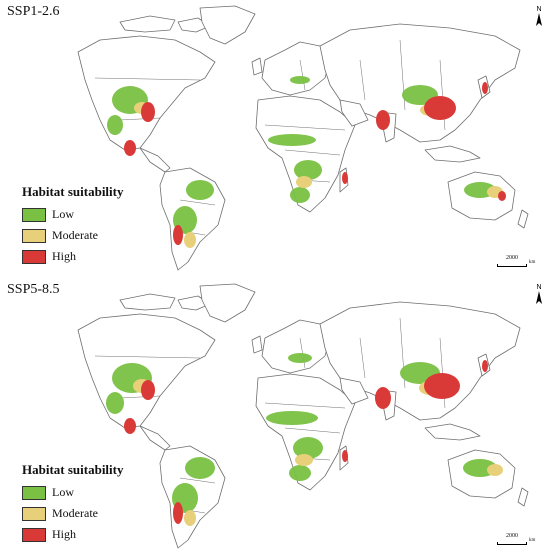  Describe the element at coordinates (33, 11) in the screenshot. I see `scenario-label: SSP1-2.6` at that location.